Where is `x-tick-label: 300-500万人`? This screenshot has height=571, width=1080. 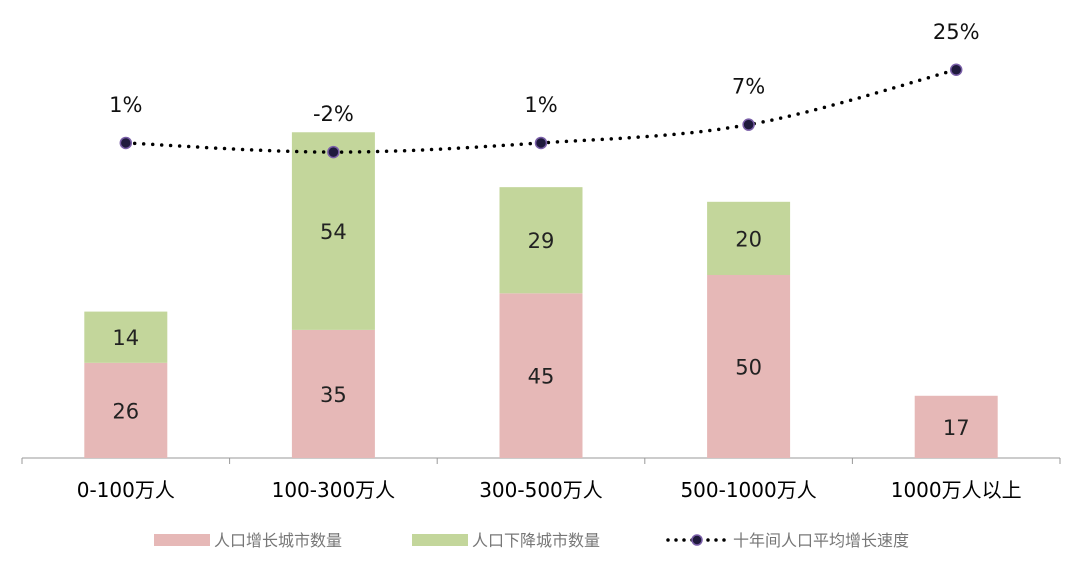 x-tick-label: 300-500万人 is located at coordinates (541, 490).